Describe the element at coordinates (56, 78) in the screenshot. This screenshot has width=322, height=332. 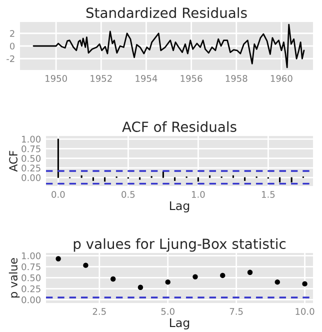
I see `x-tick-label: 1950` at that location.